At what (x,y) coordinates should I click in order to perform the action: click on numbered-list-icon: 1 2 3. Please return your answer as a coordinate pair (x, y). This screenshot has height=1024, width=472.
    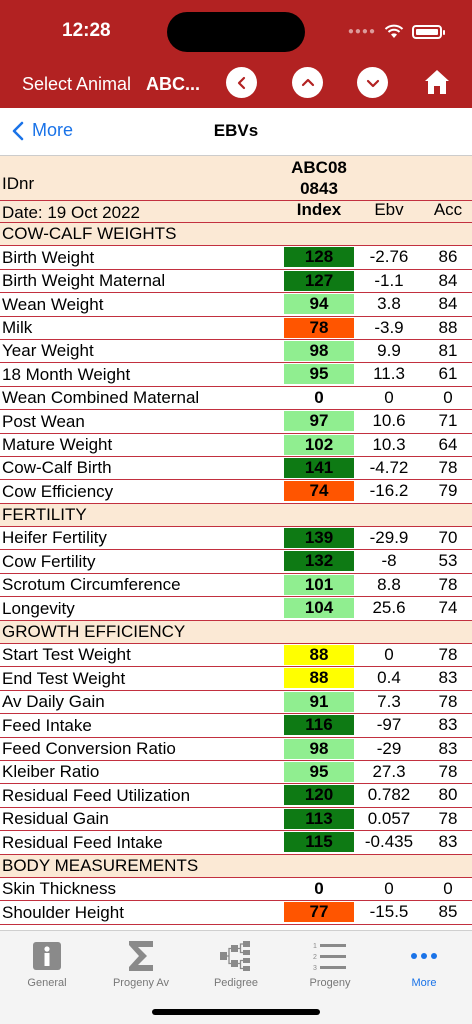
    Looking at the image, I should click on (329, 957).